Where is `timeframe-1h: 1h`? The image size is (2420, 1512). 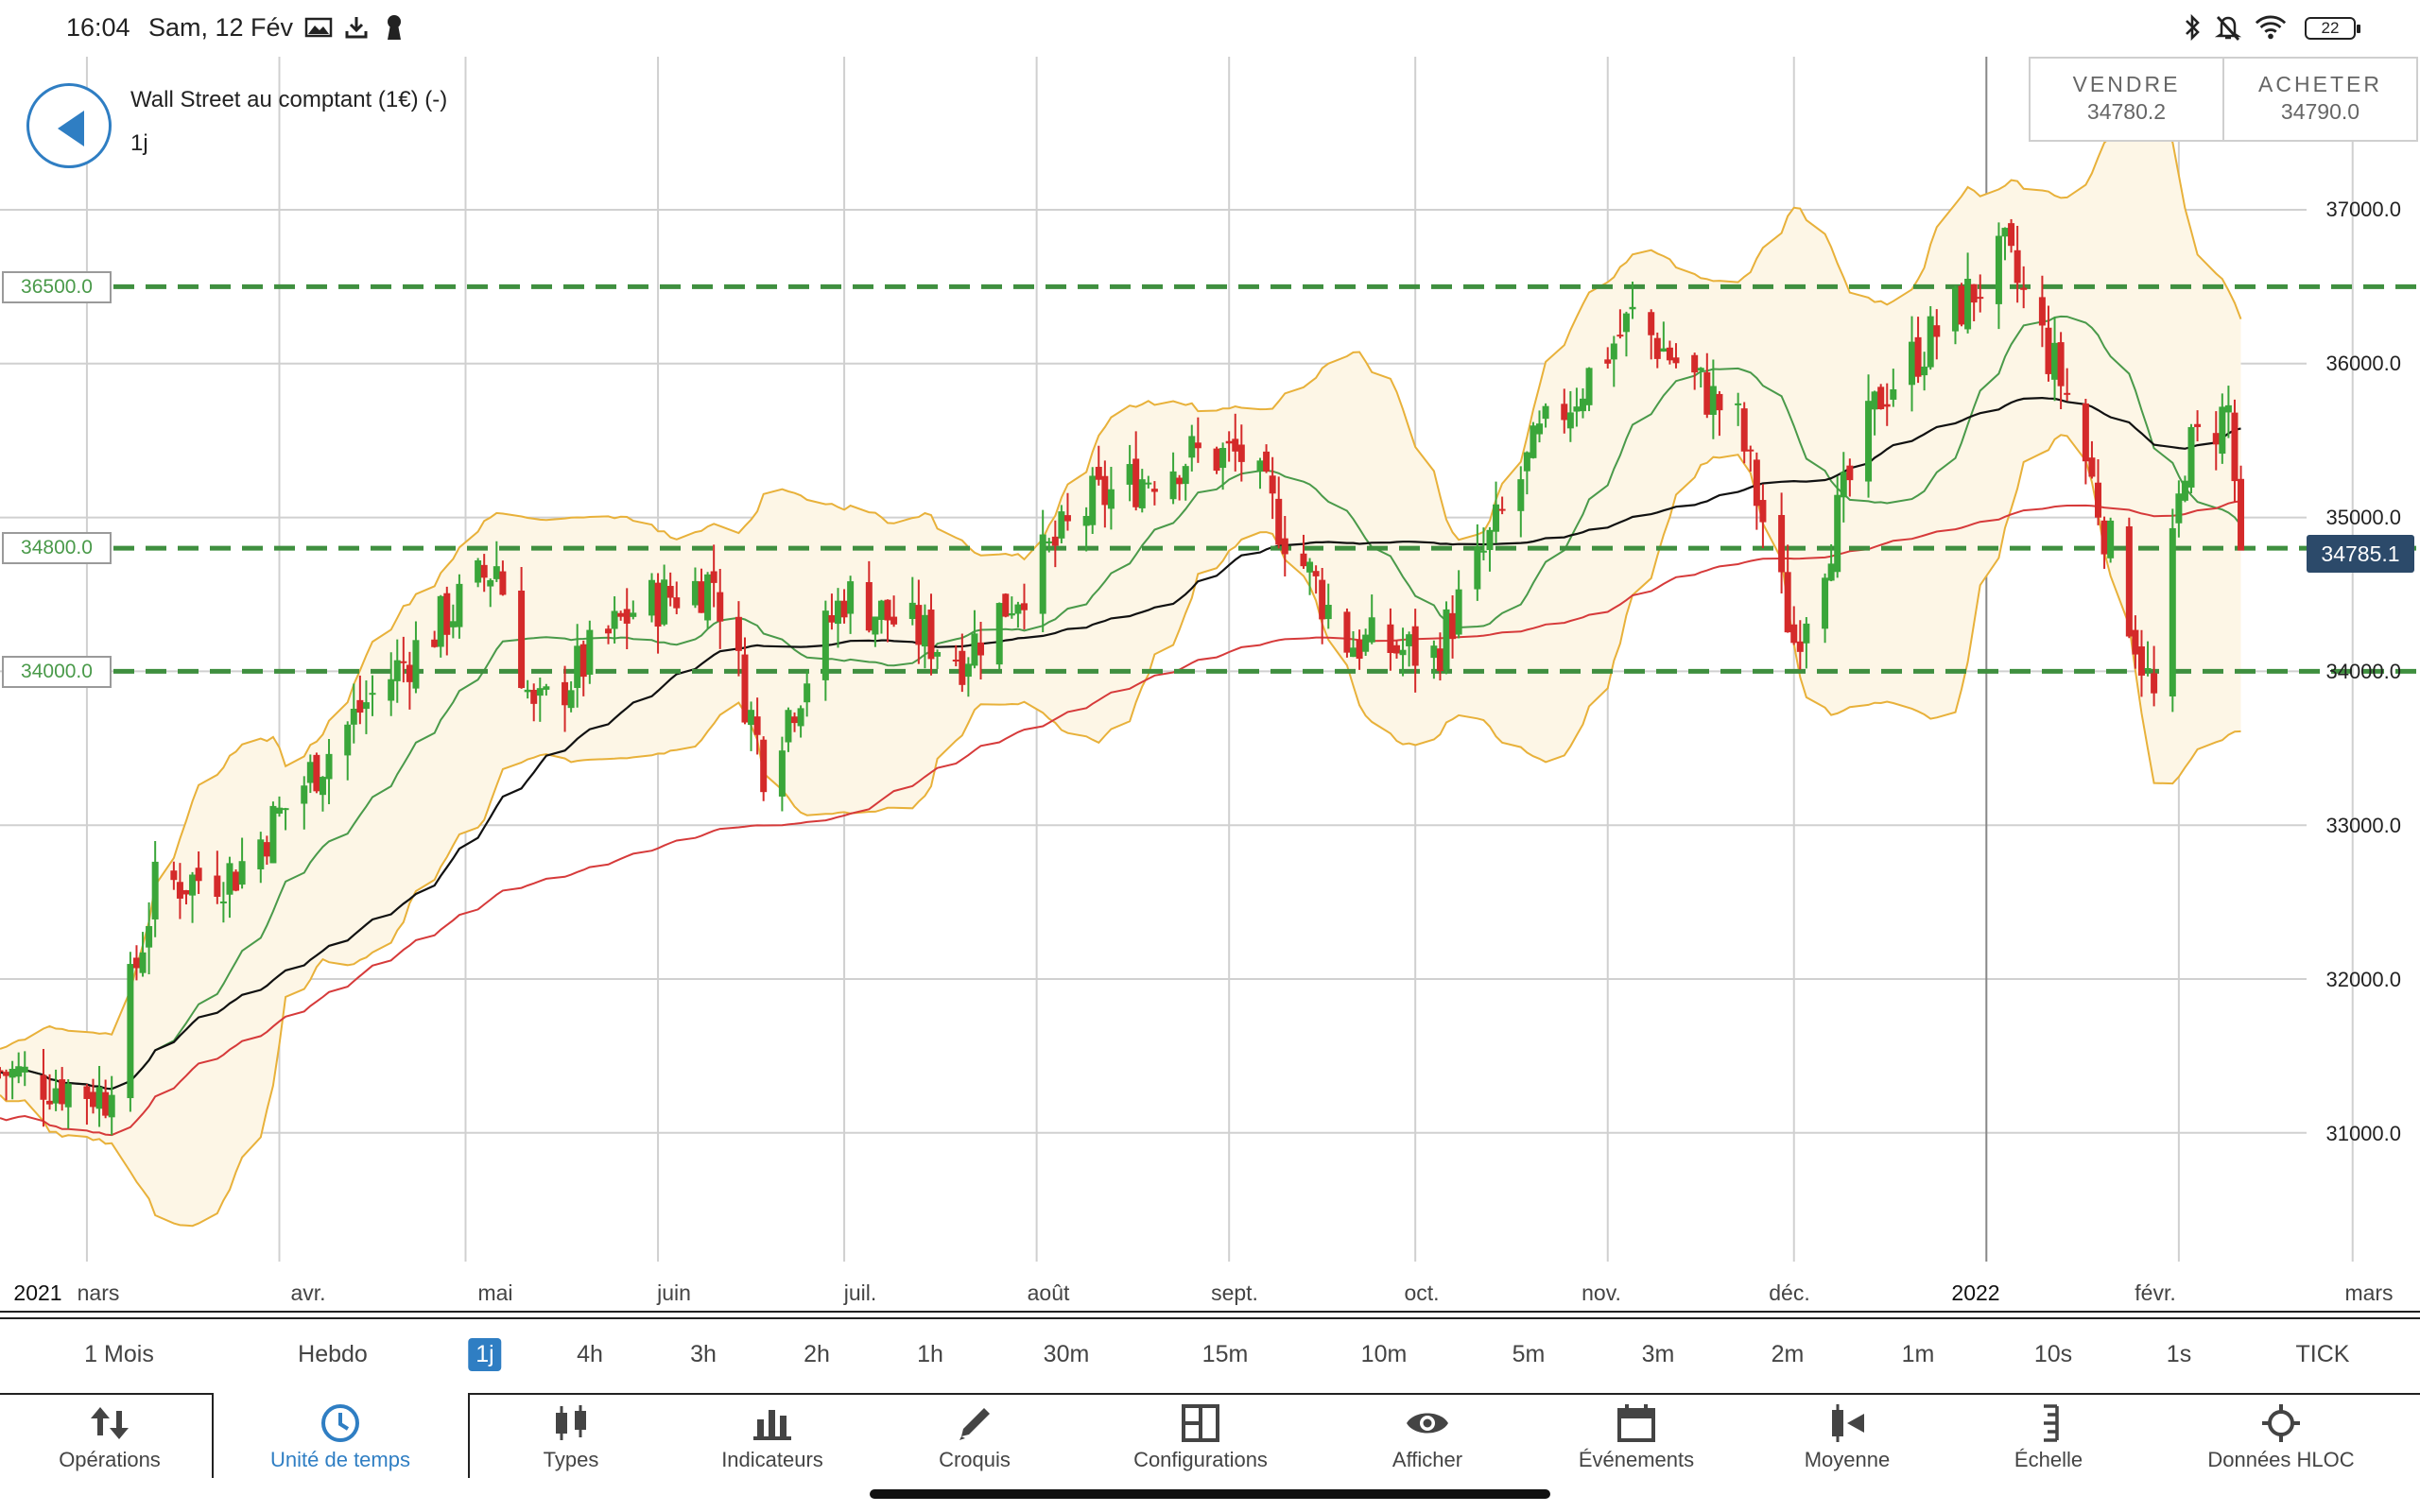 timeframe-1h: 1h is located at coordinates (930, 1354).